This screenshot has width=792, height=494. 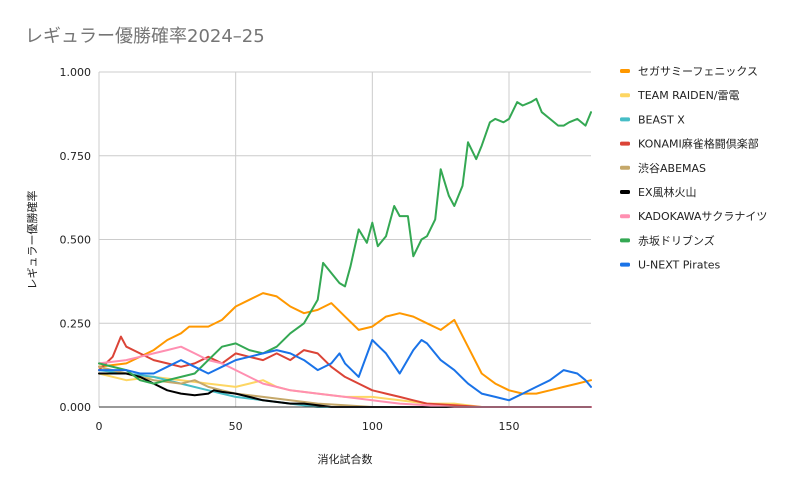 I want to click on legend-label: TEAM RAIDEN/雷電, so click(x=688, y=95).